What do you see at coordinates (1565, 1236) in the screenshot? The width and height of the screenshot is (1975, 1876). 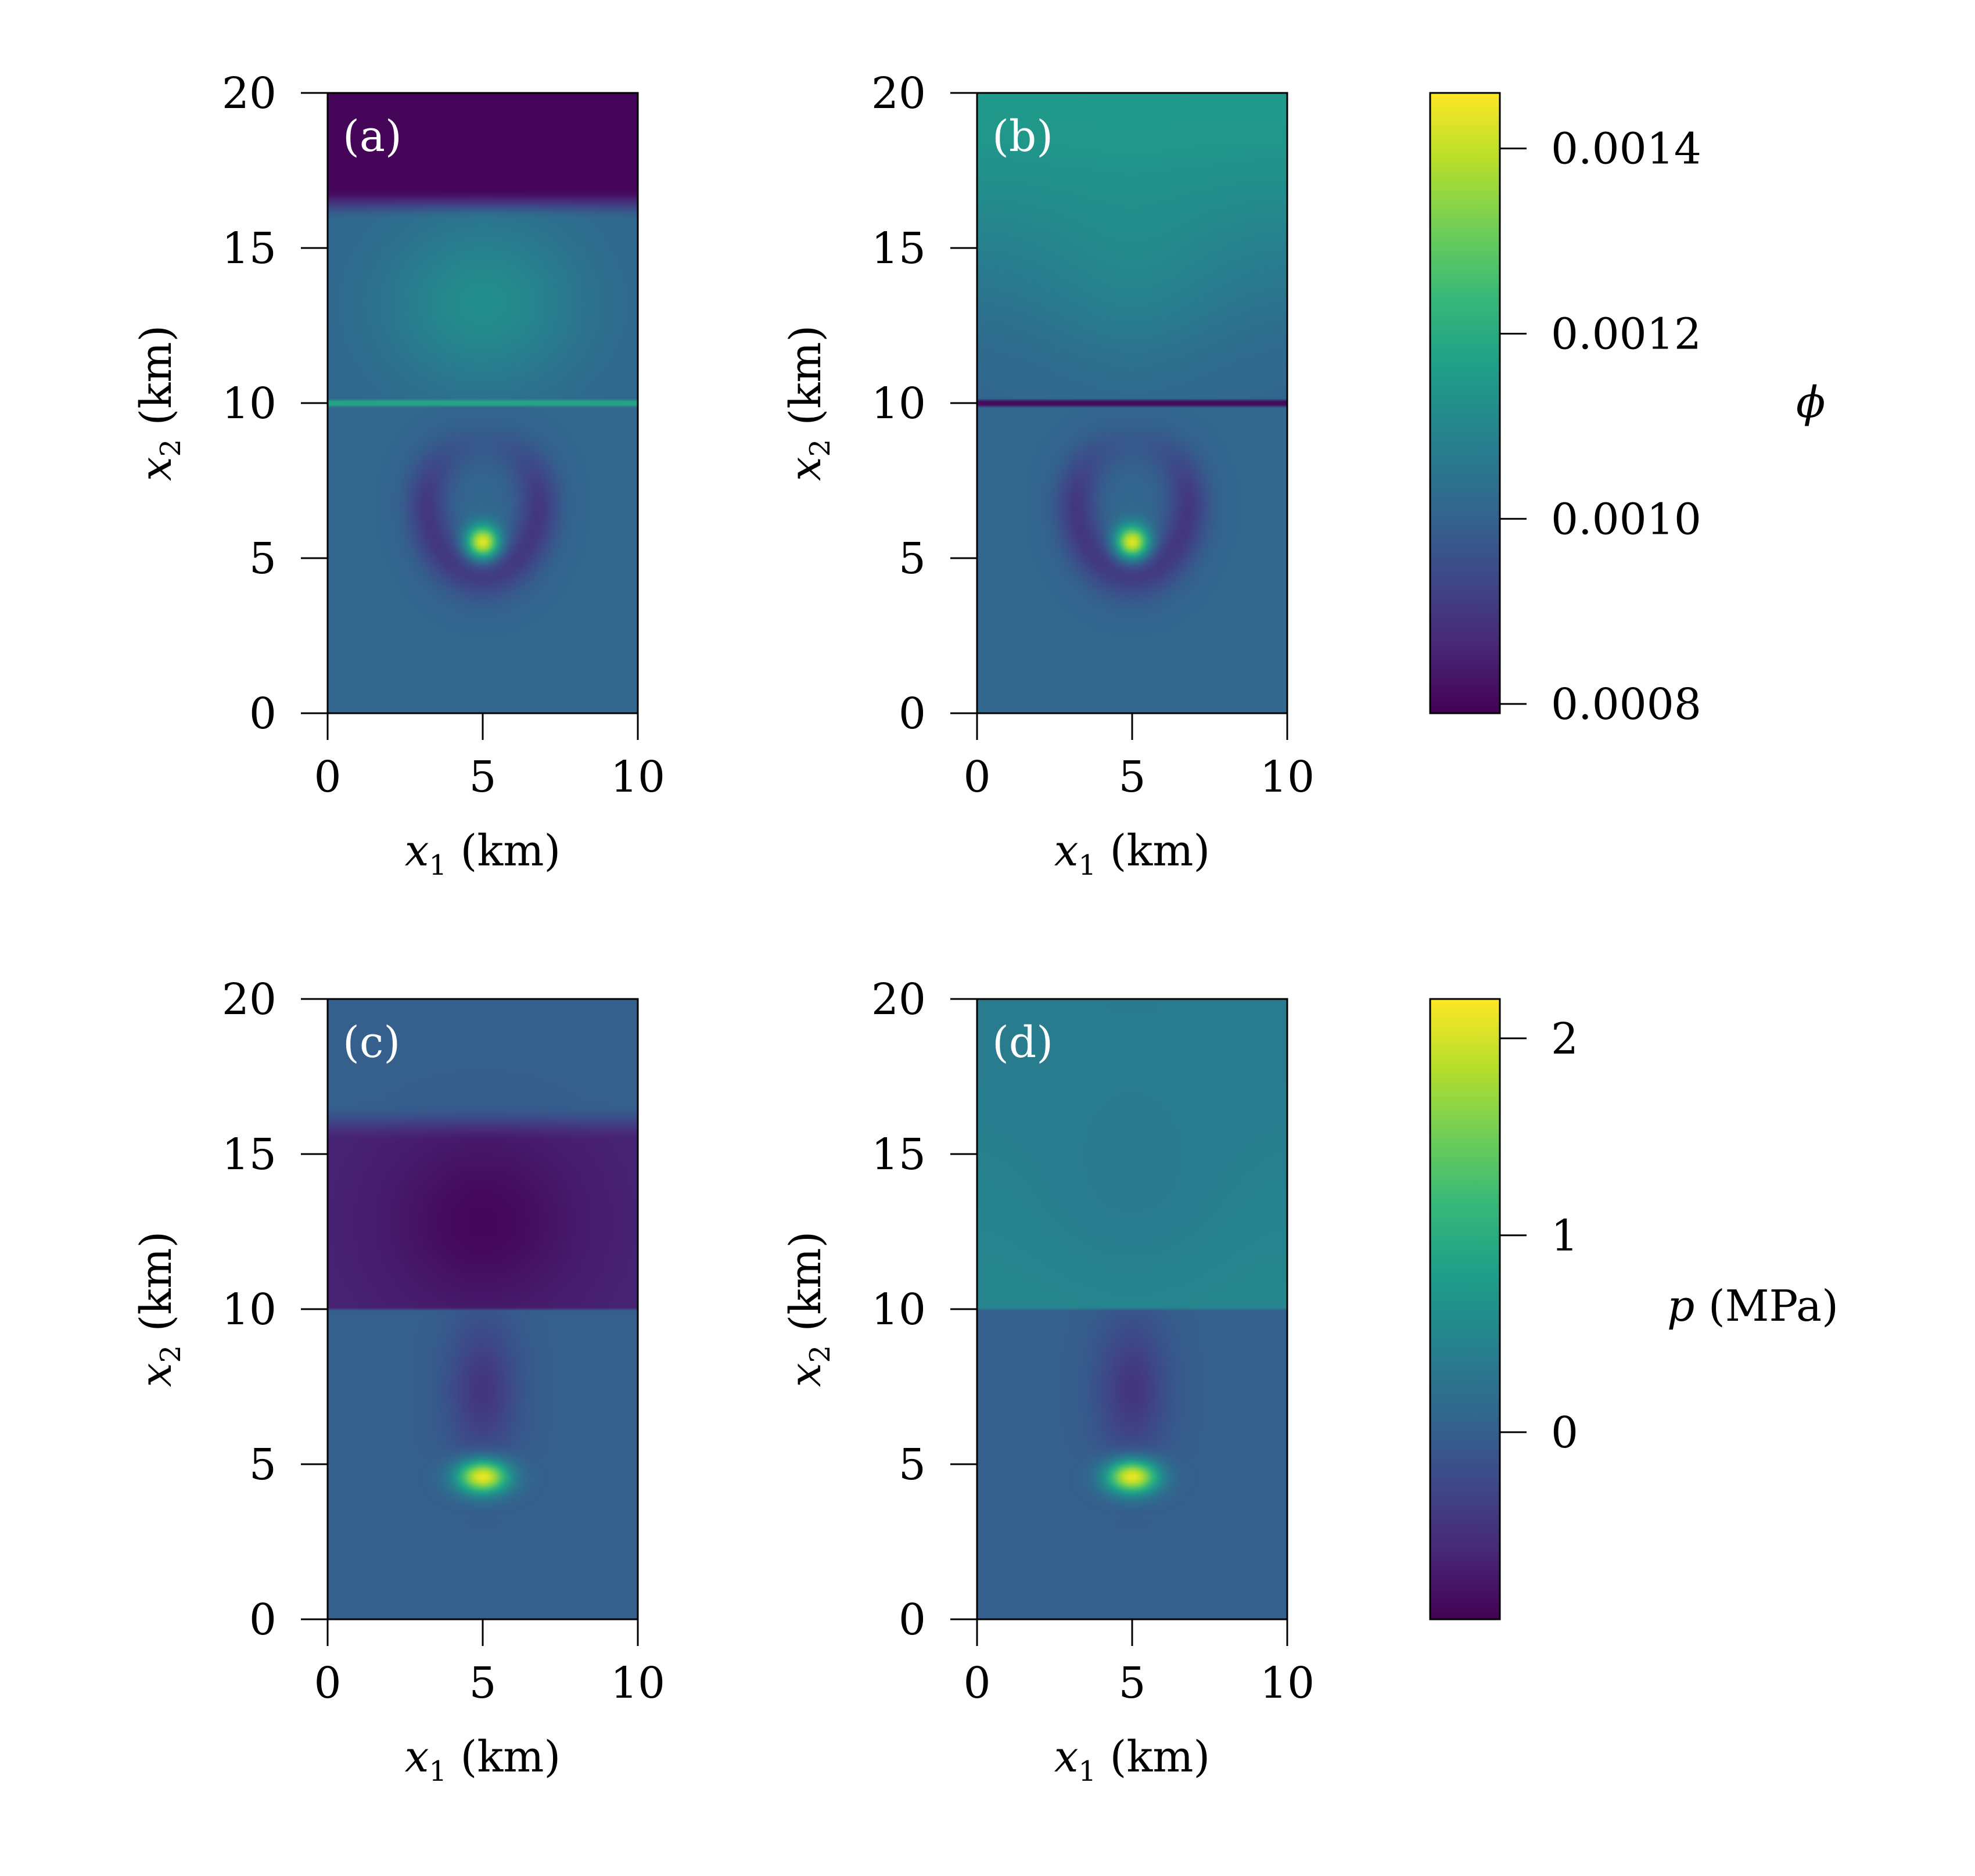 I see `colorbar-tick-label: 1` at bounding box center [1565, 1236].